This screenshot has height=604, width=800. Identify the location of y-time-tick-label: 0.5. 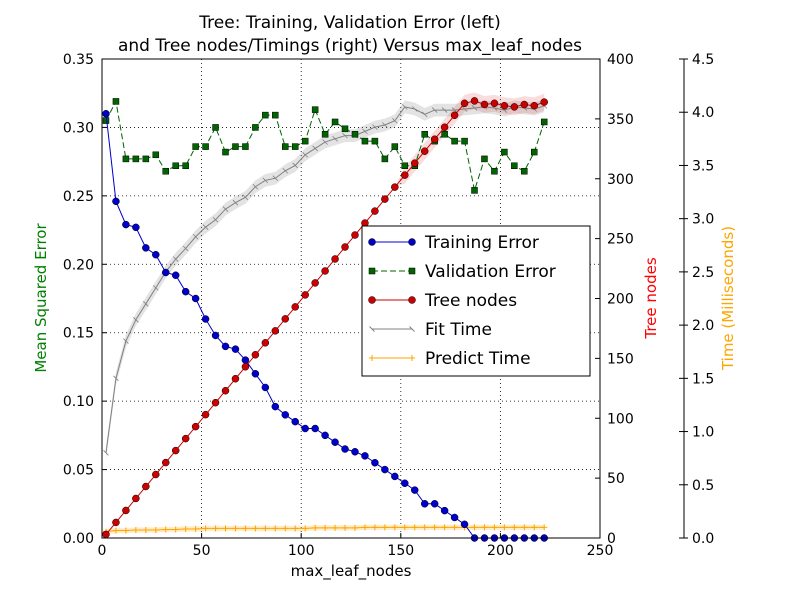
(703, 486).